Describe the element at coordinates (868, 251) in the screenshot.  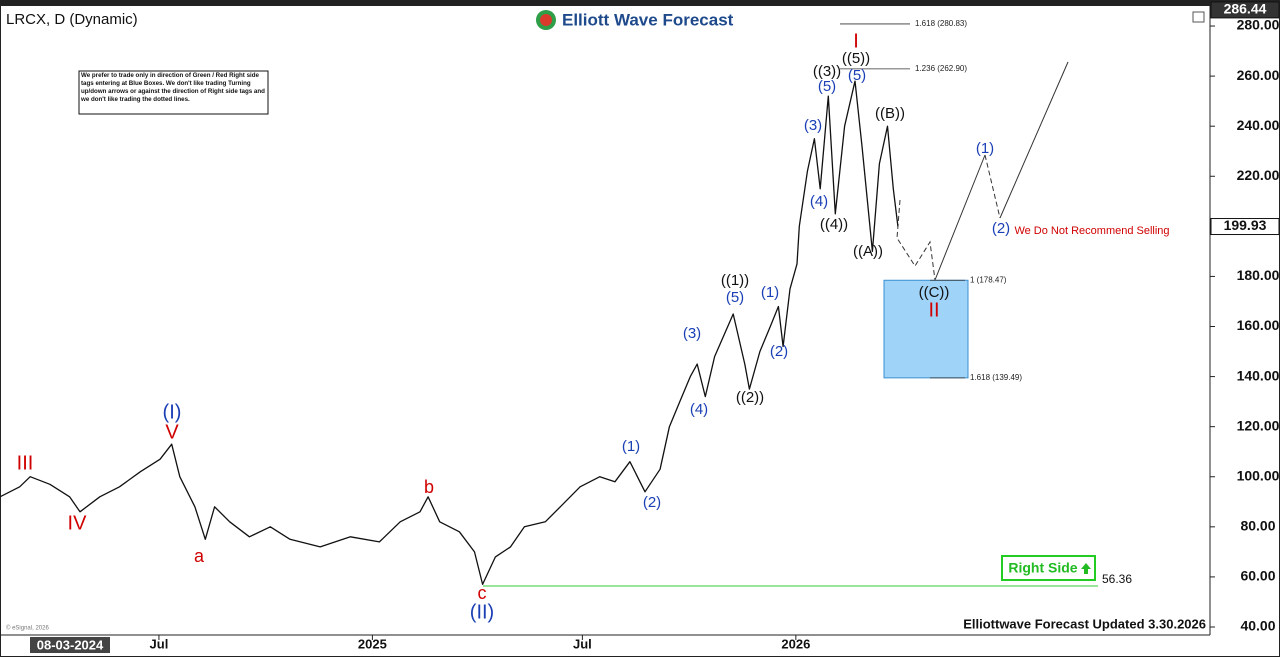
I see `wave-label: ((A))` at that location.